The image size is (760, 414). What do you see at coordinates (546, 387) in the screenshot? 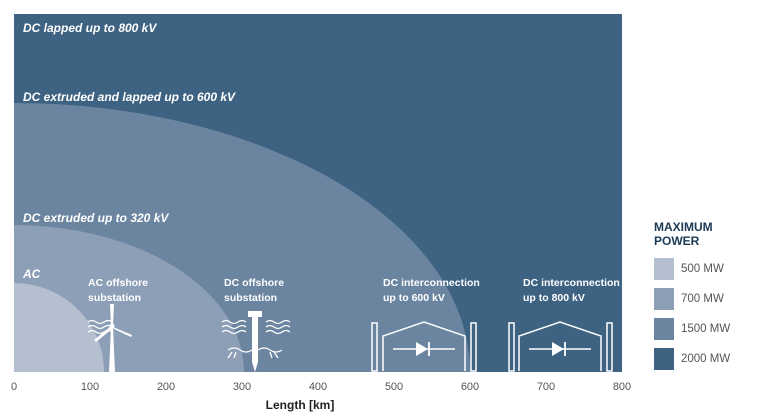
I see `x-axis-tick-label: 700` at bounding box center [546, 387].